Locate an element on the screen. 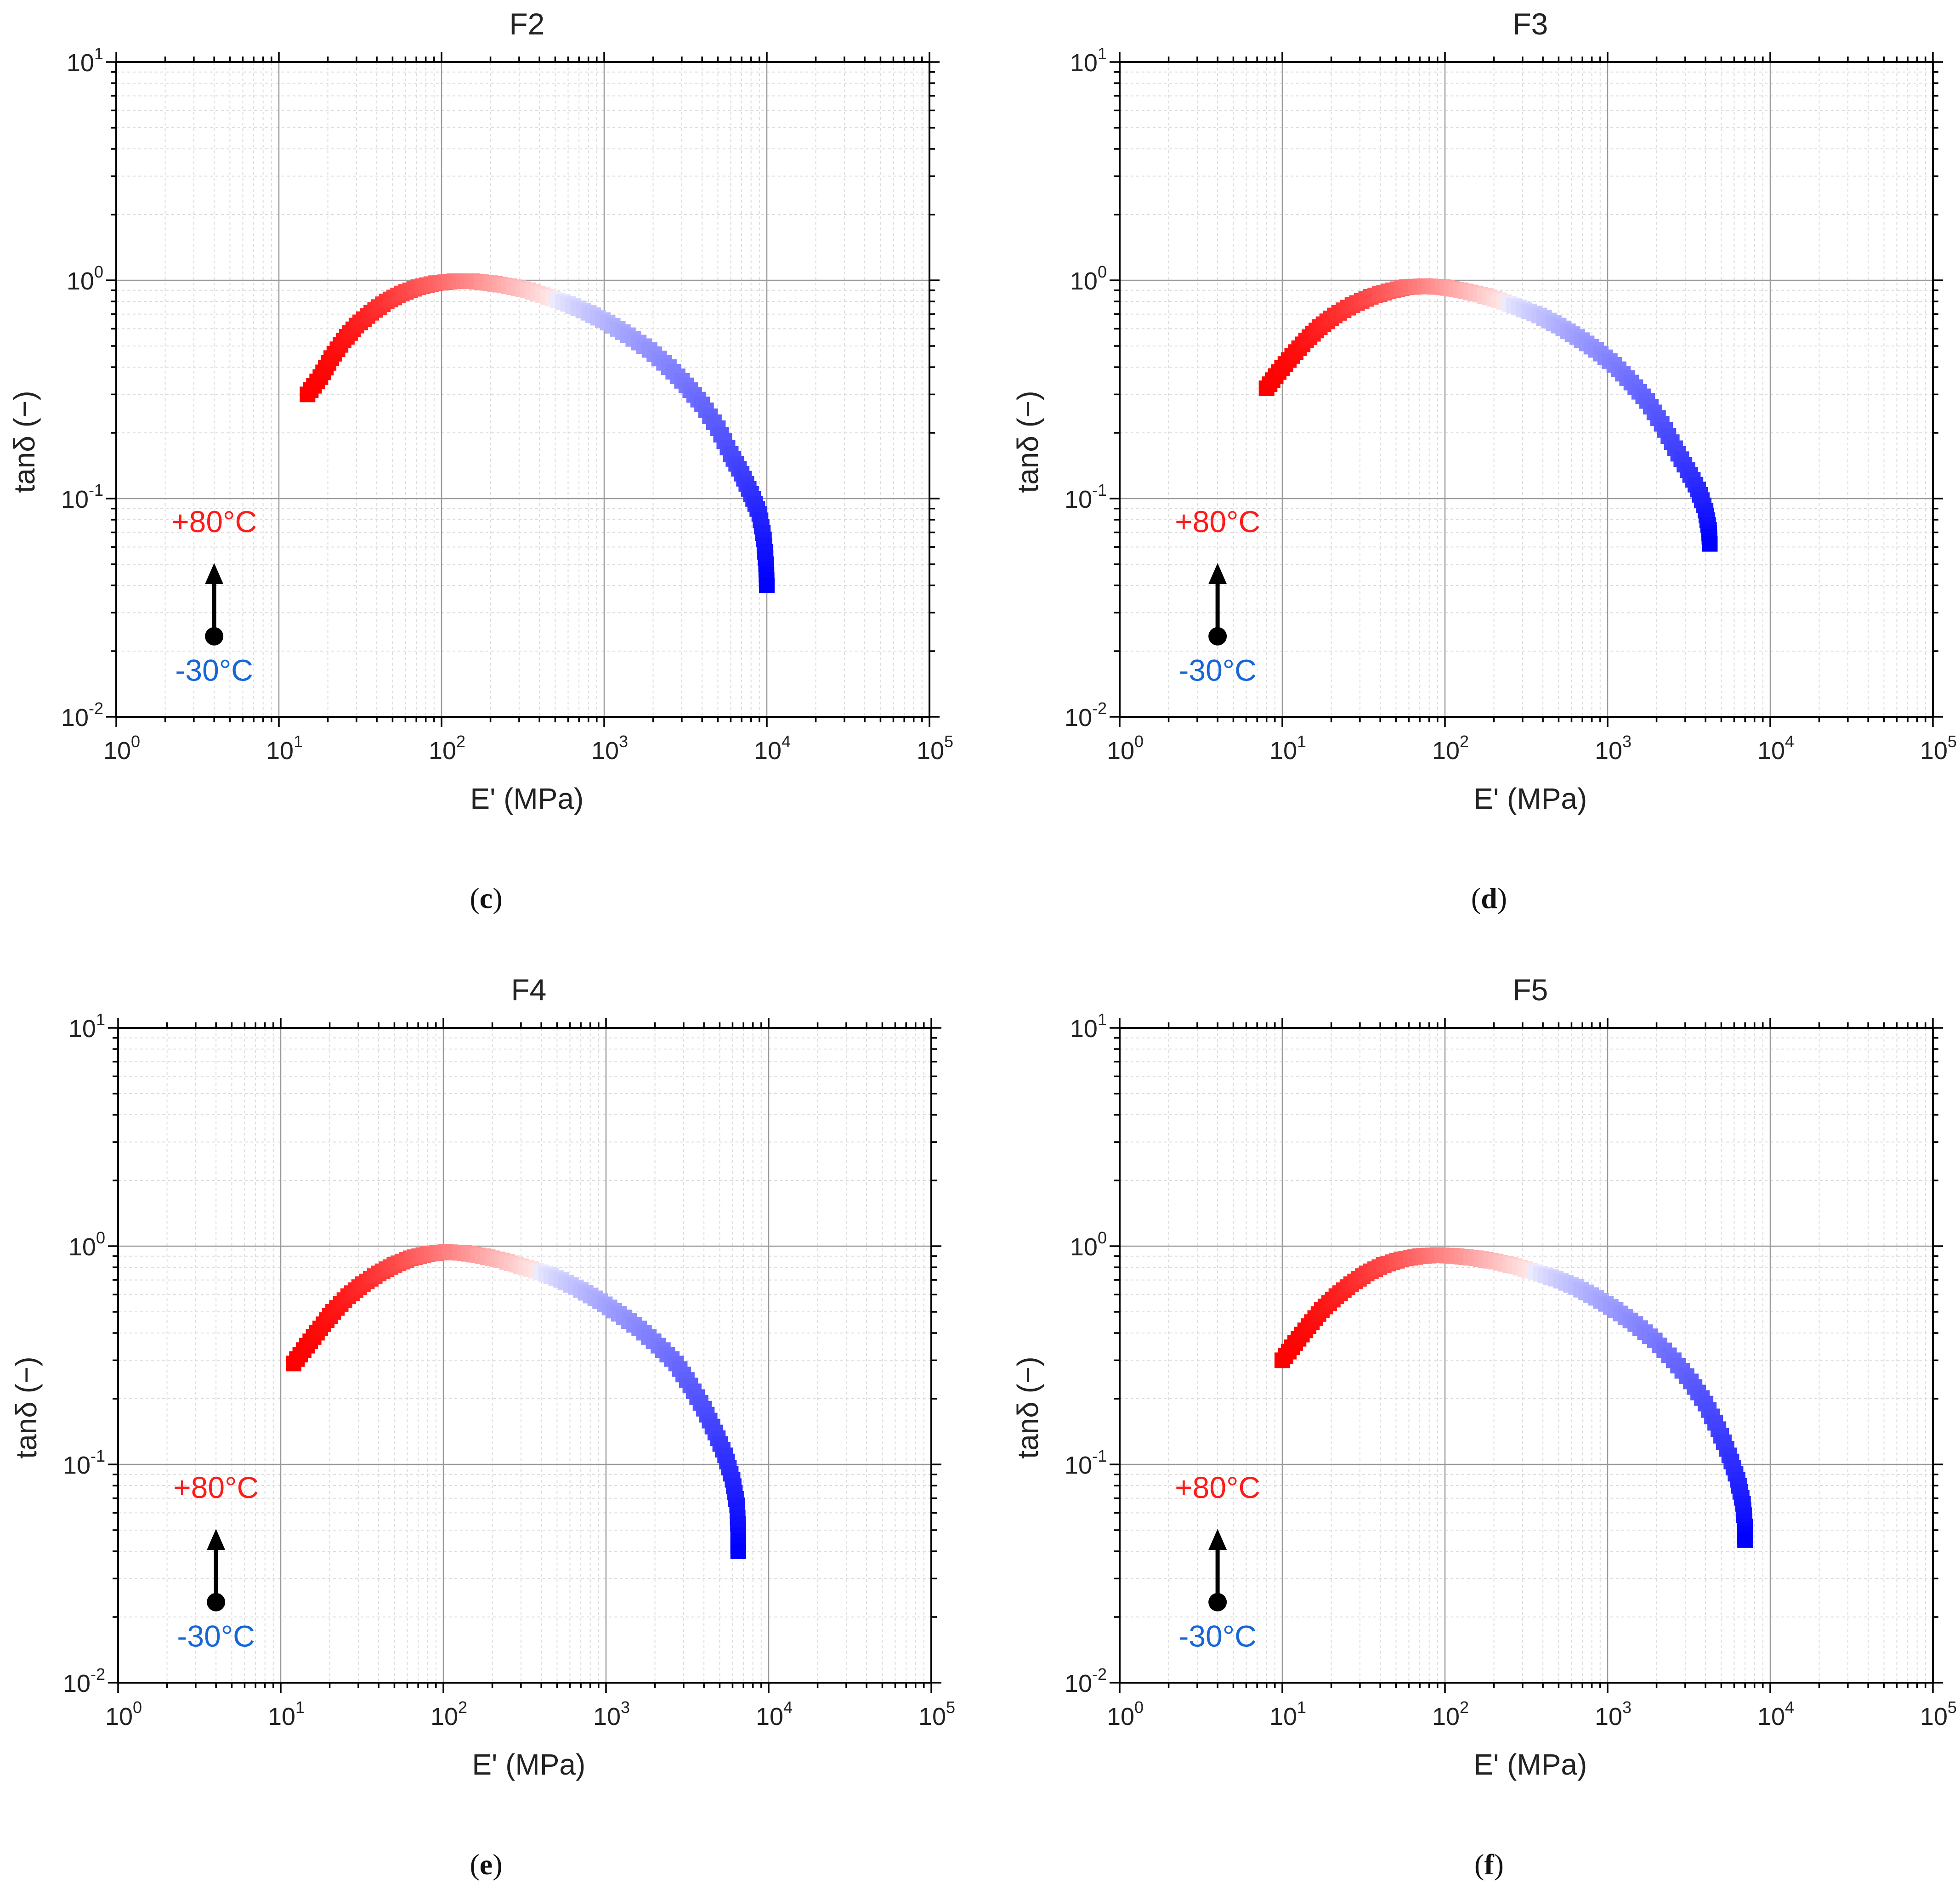 This screenshot has height=1889, width=1960. chart-title: F4 is located at coordinates (528, 990).